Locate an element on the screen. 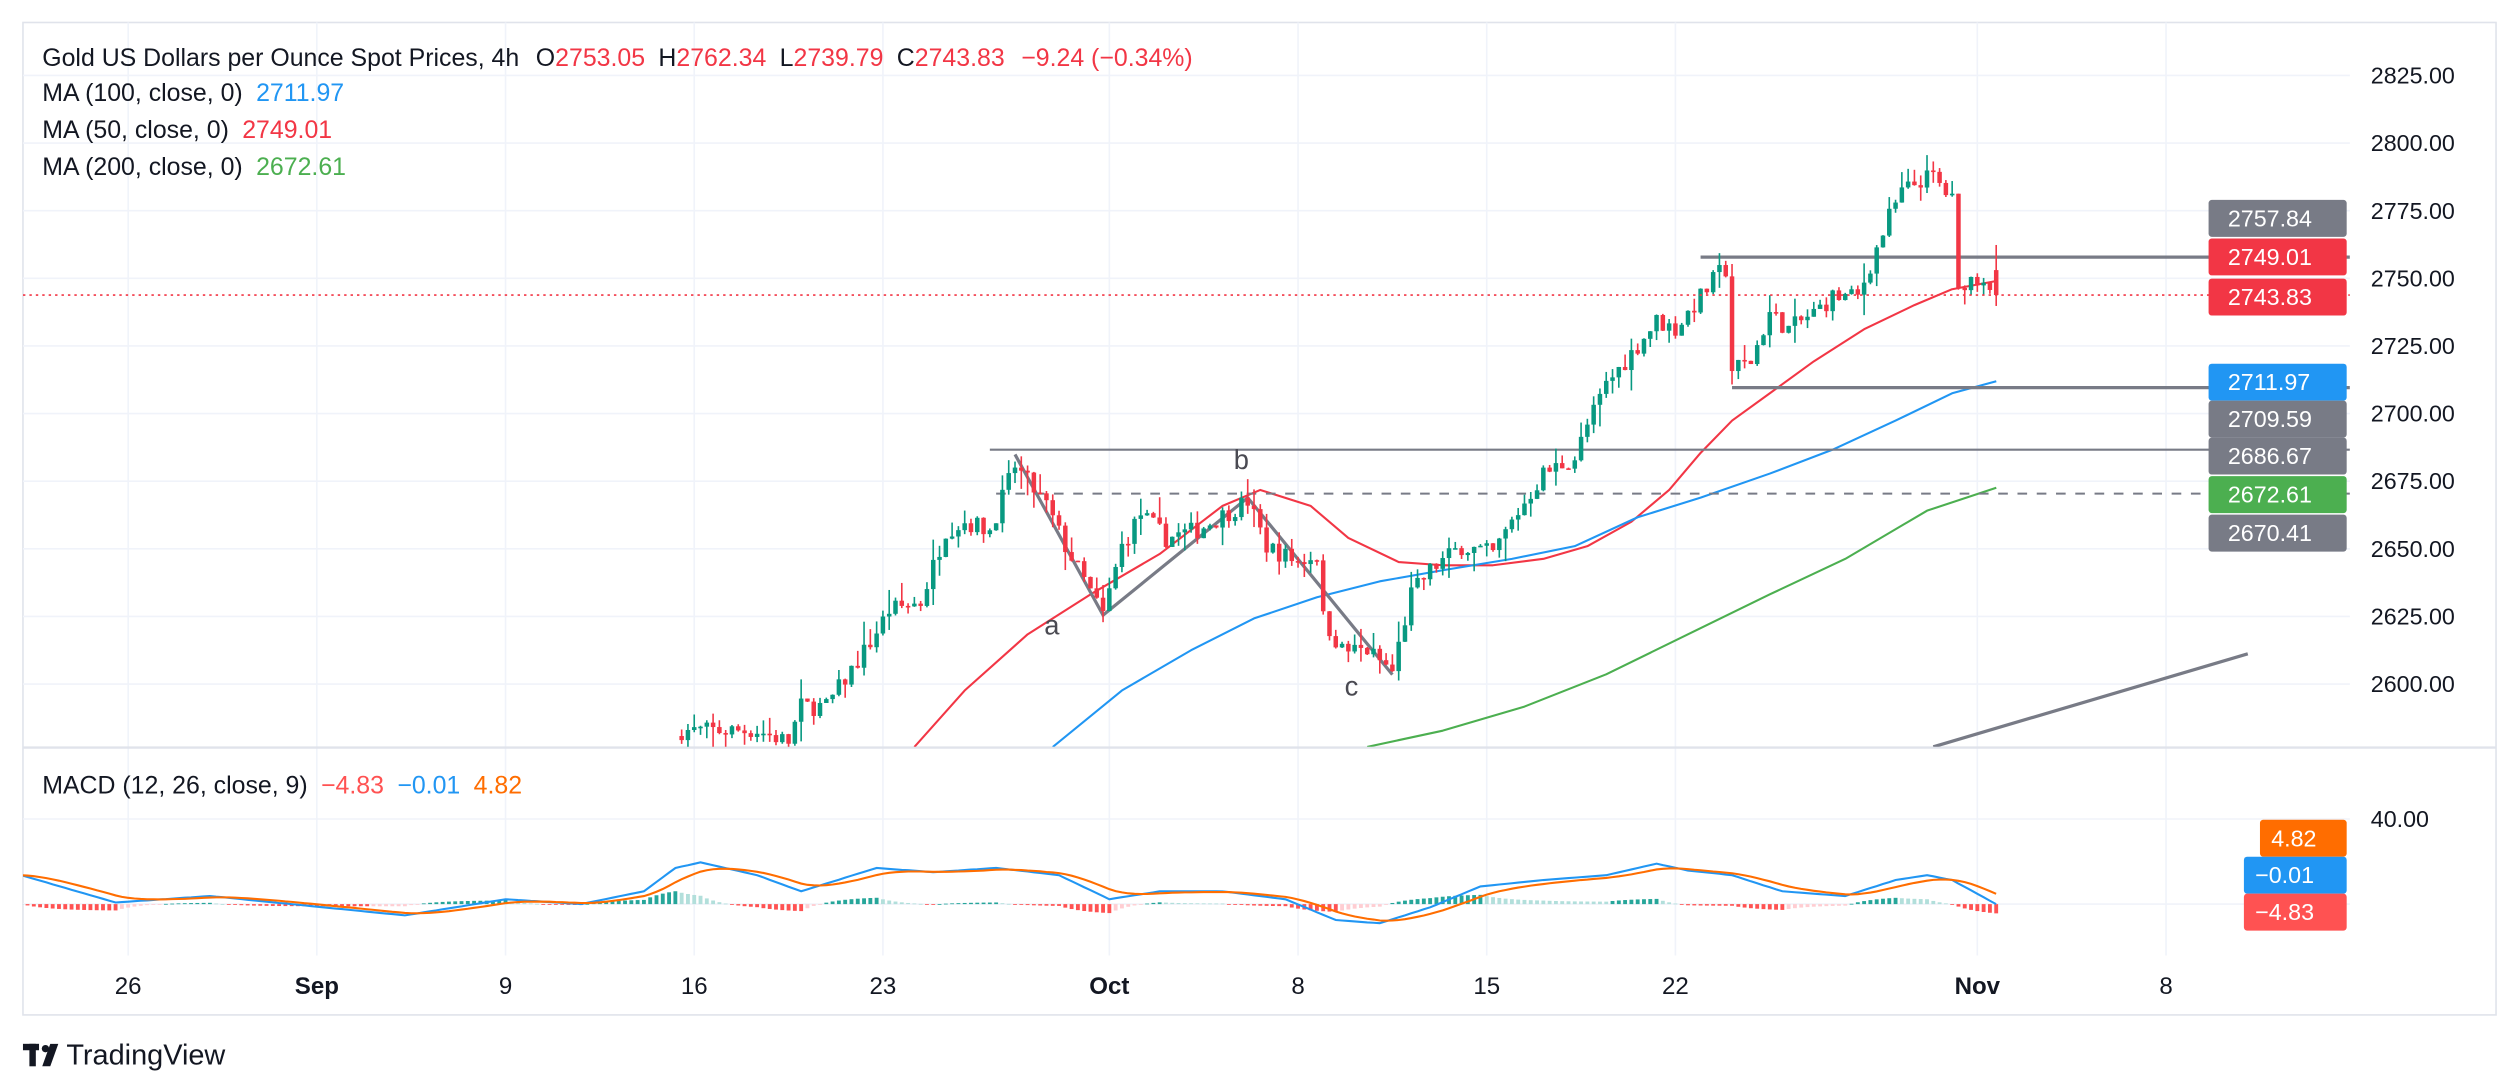  ma200-line is located at coordinates (1682, 616).